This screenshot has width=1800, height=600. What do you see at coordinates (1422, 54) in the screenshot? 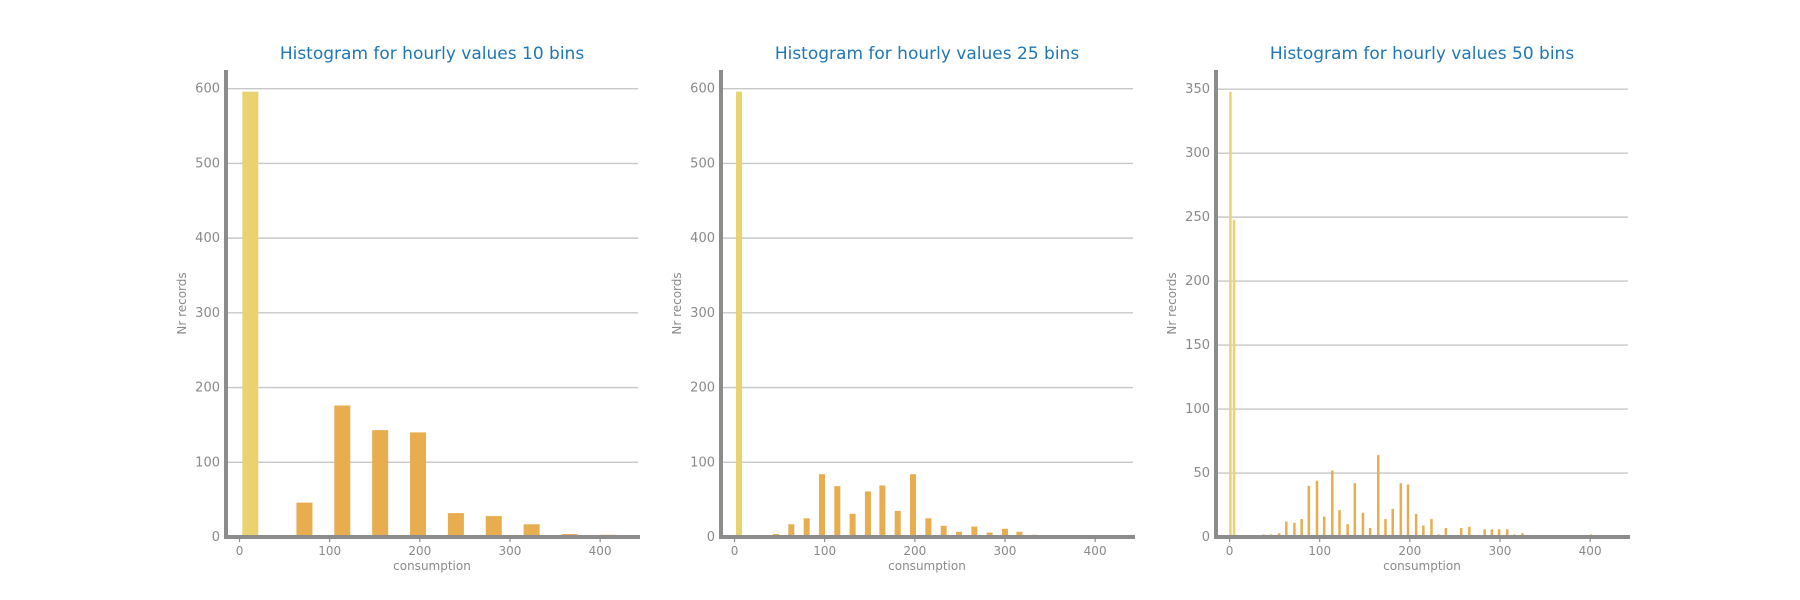
I see `chart-title: Histogram for hourly values 50 bins` at bounding box center [1422, 54].